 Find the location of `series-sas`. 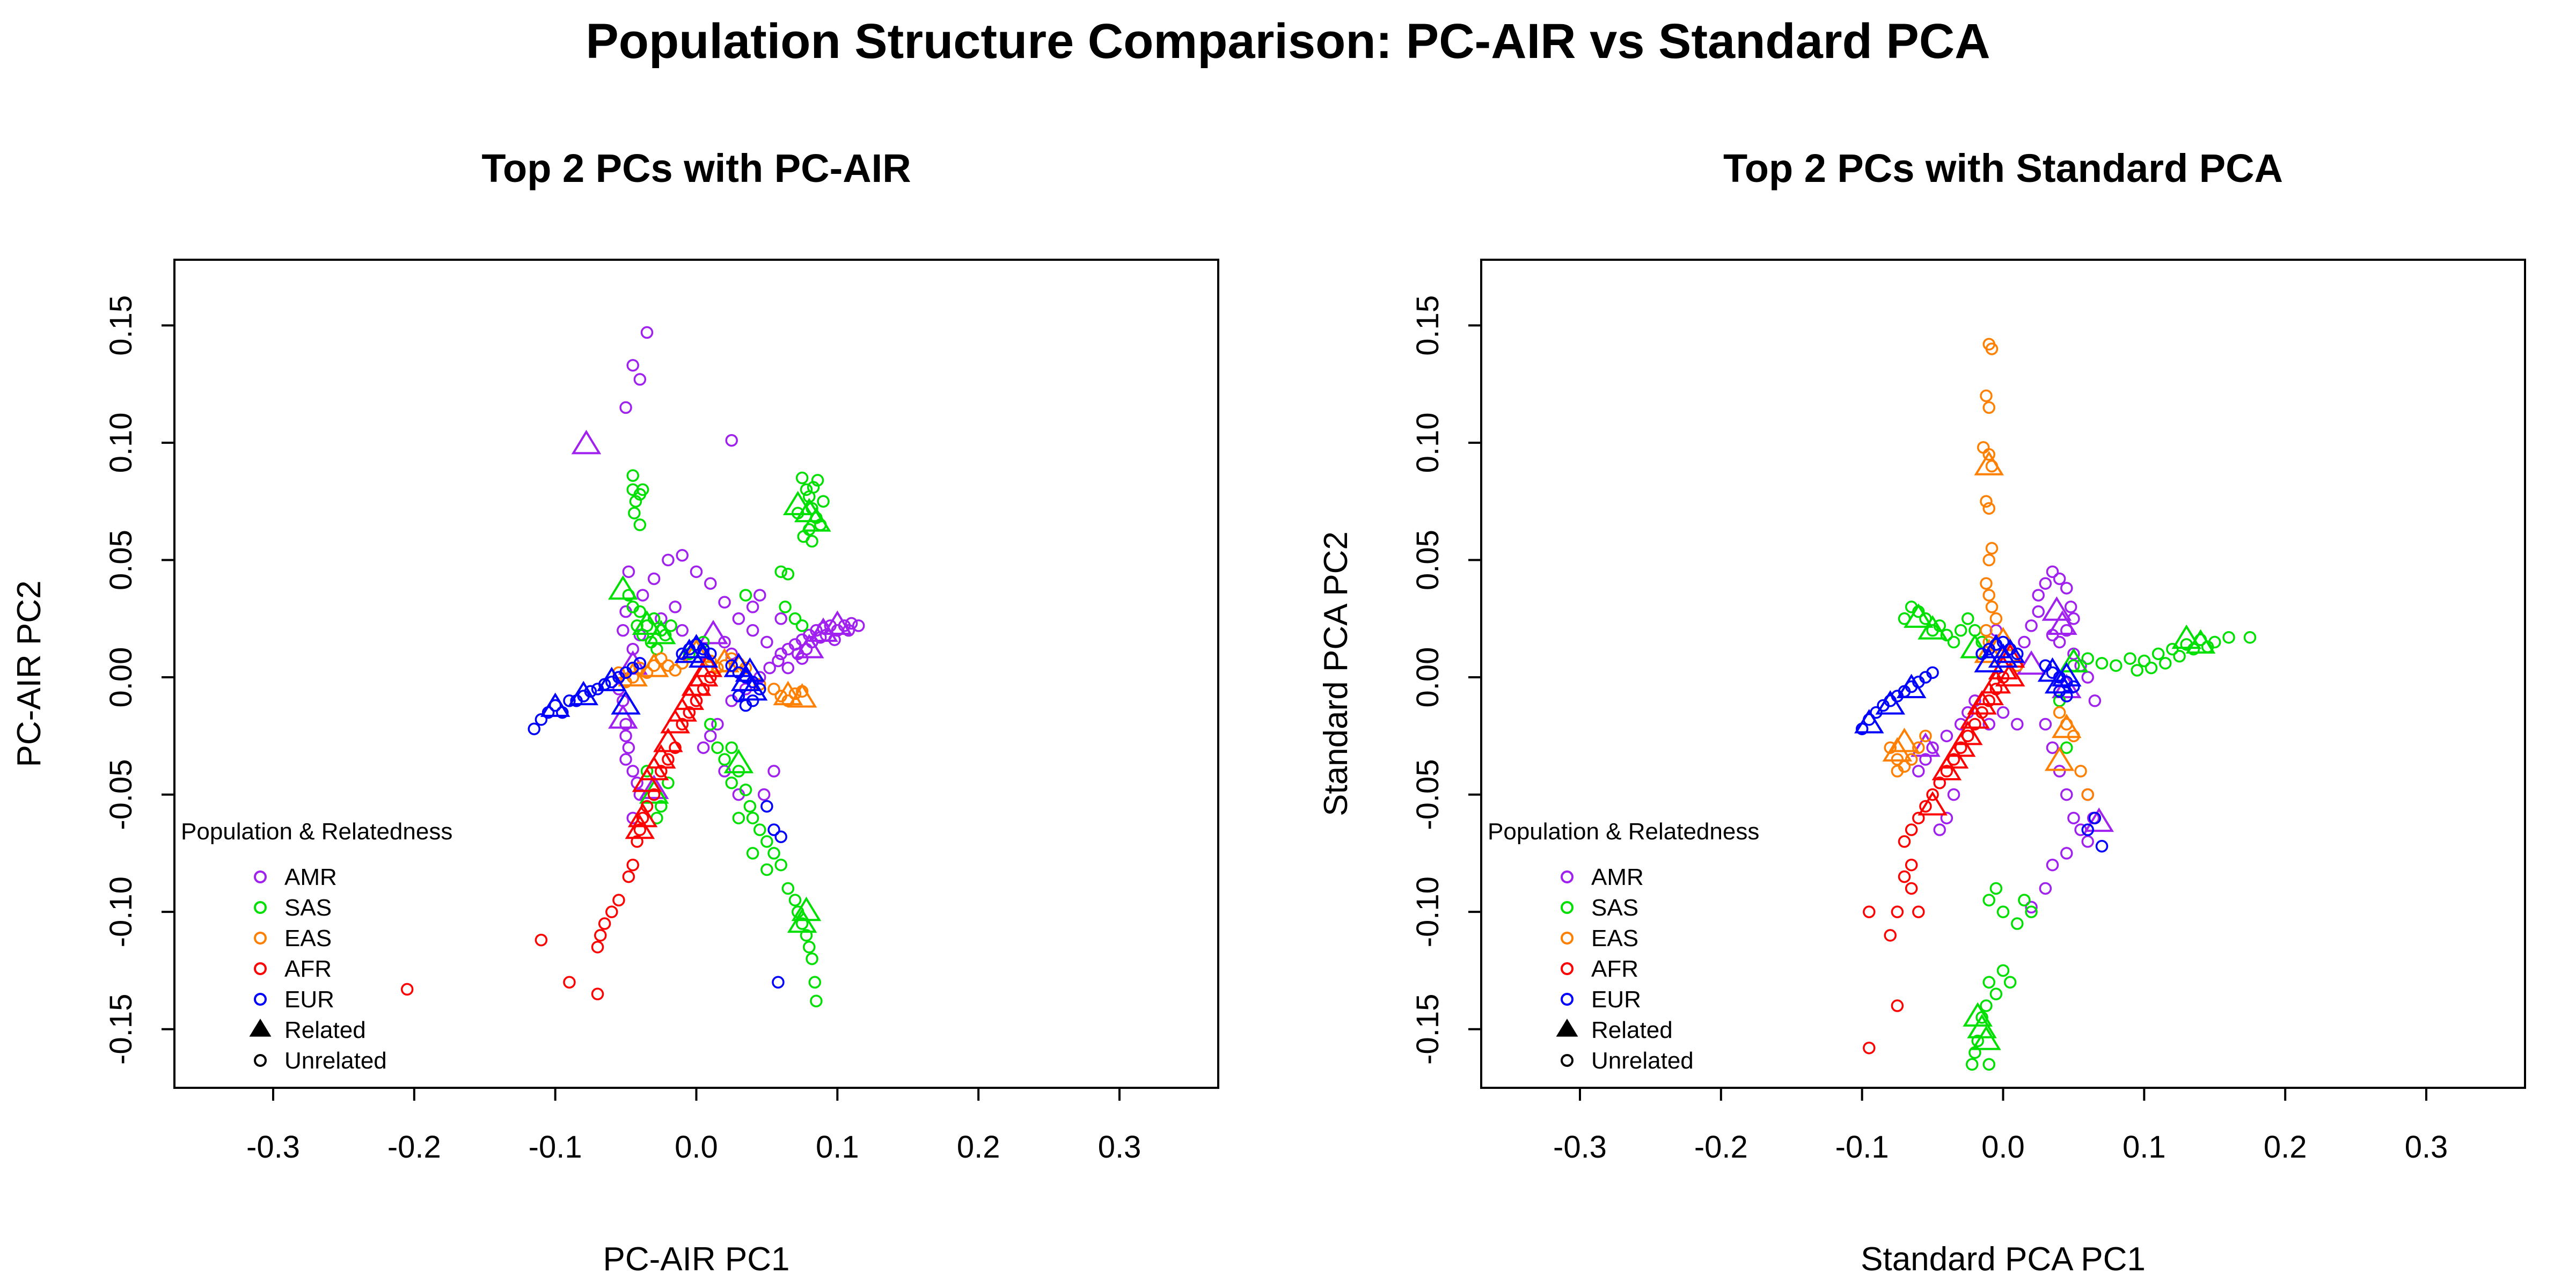

series-sas is located at coordinates (2077, 836).